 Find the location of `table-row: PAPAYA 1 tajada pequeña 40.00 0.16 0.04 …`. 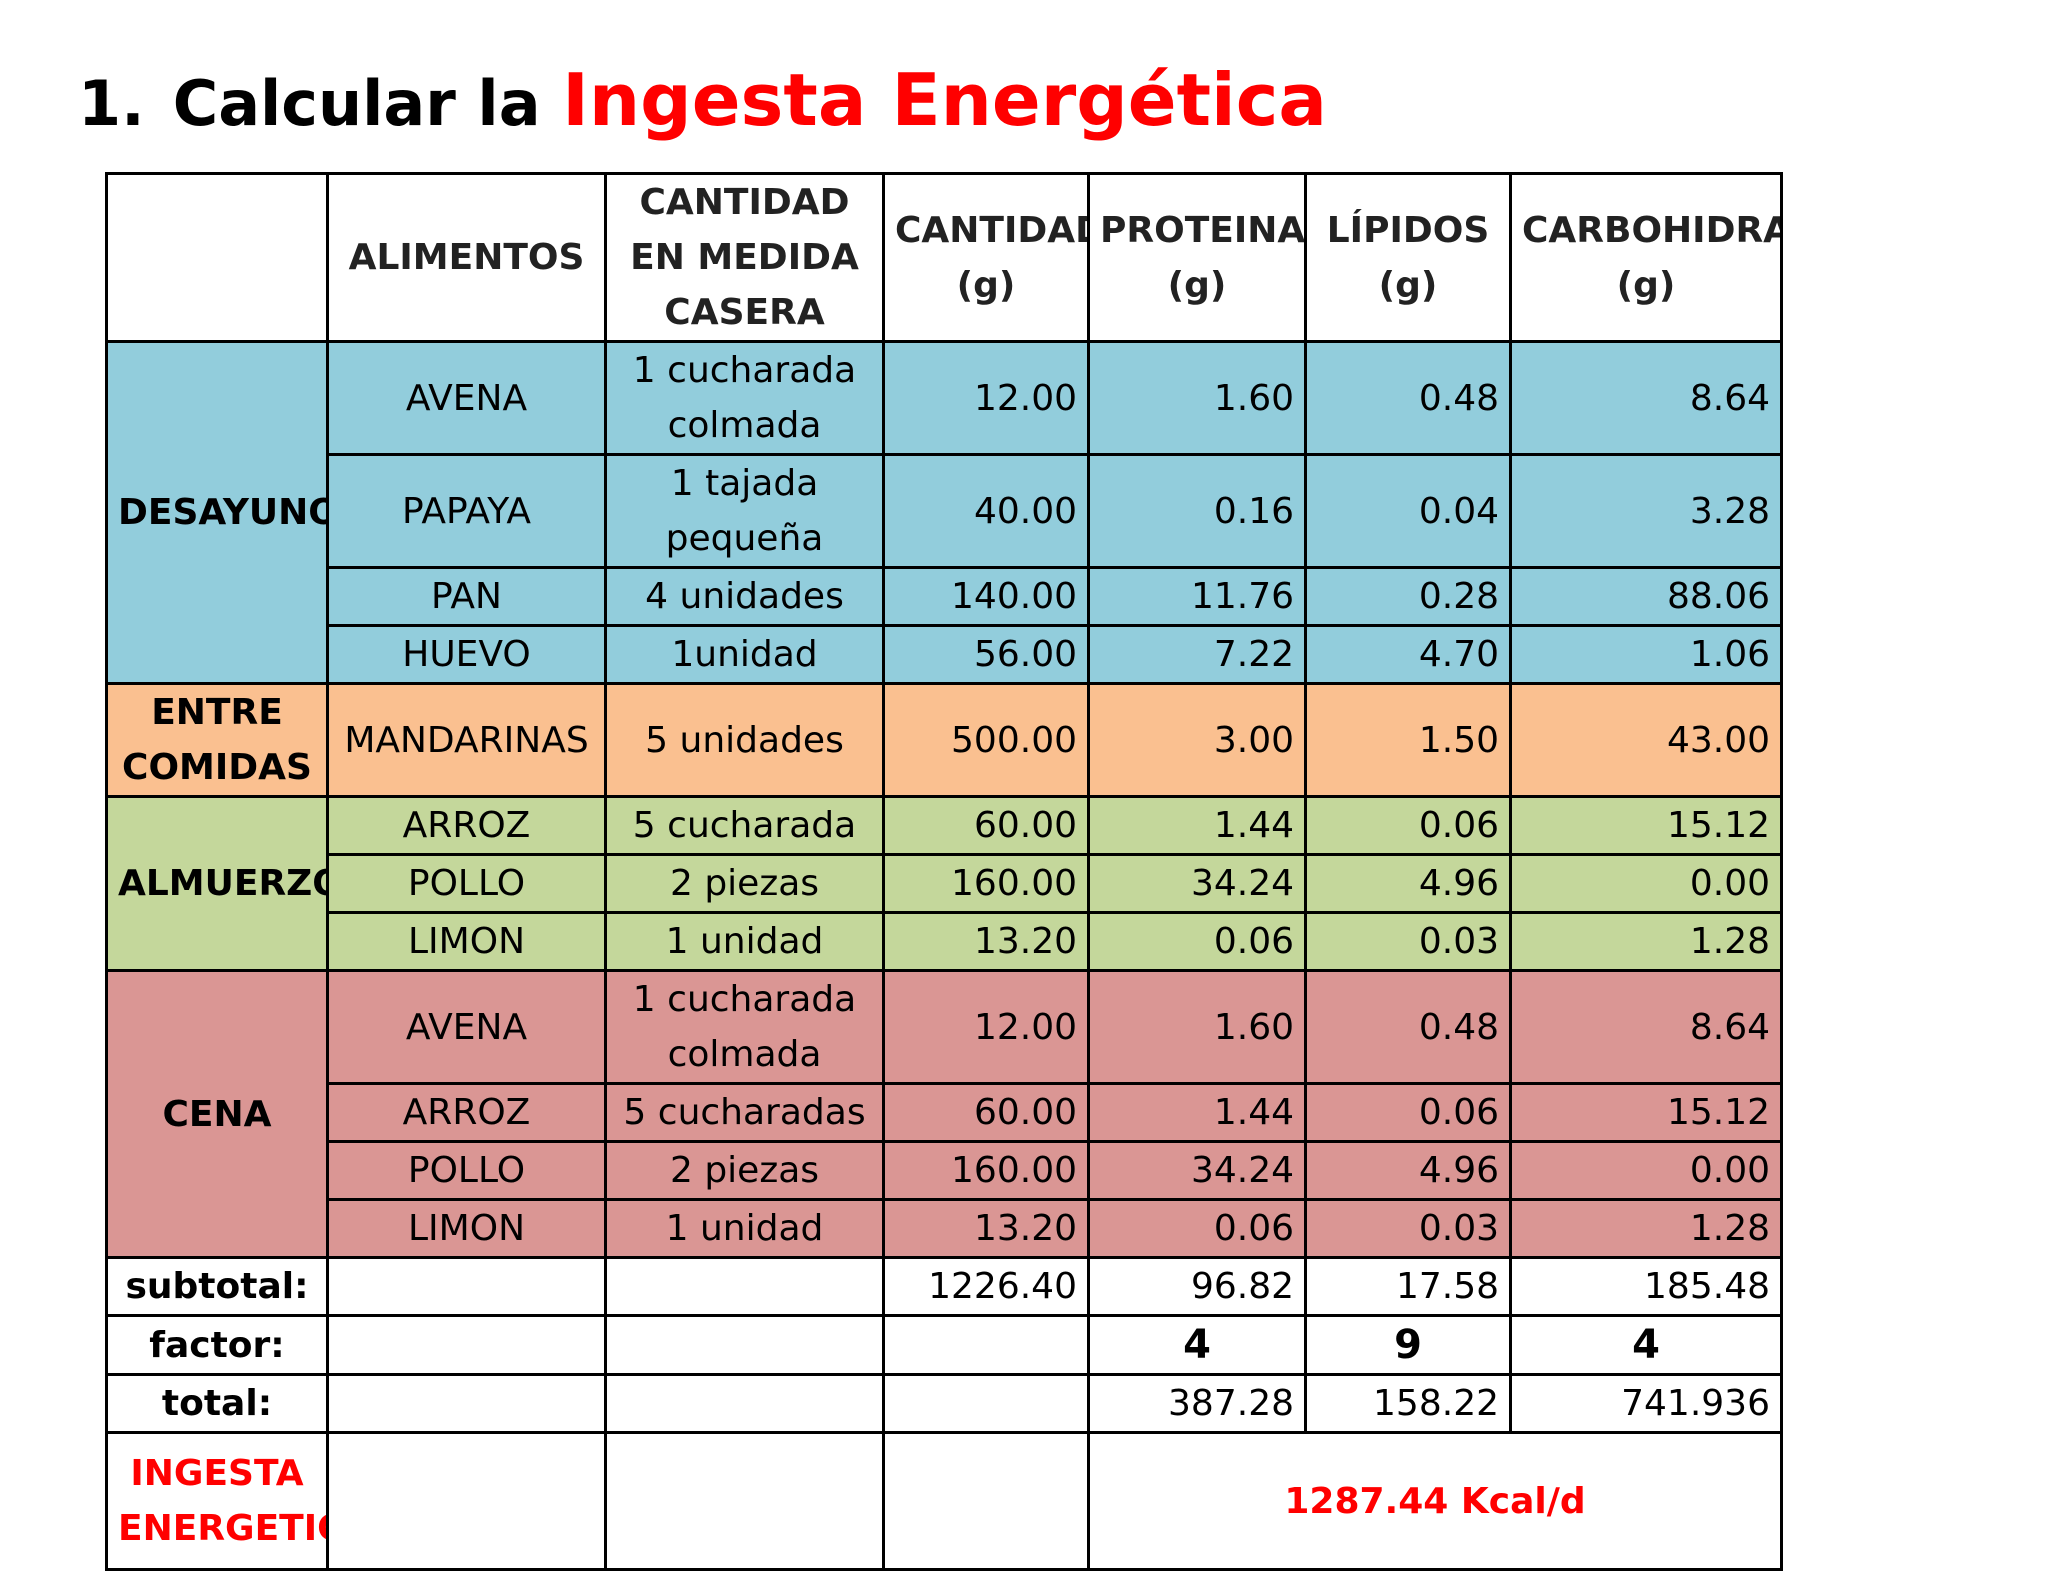

table-row: PAPAYA 1 tajada pequeña 40.00 0.16 0.04 … is located at coordinates (944, 511).